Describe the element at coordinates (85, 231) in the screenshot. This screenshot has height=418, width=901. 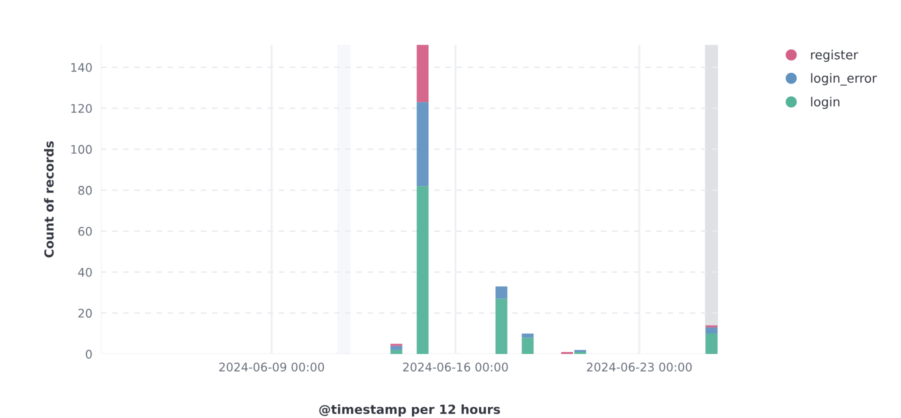
I see `y-tick-label: 60` at that location.